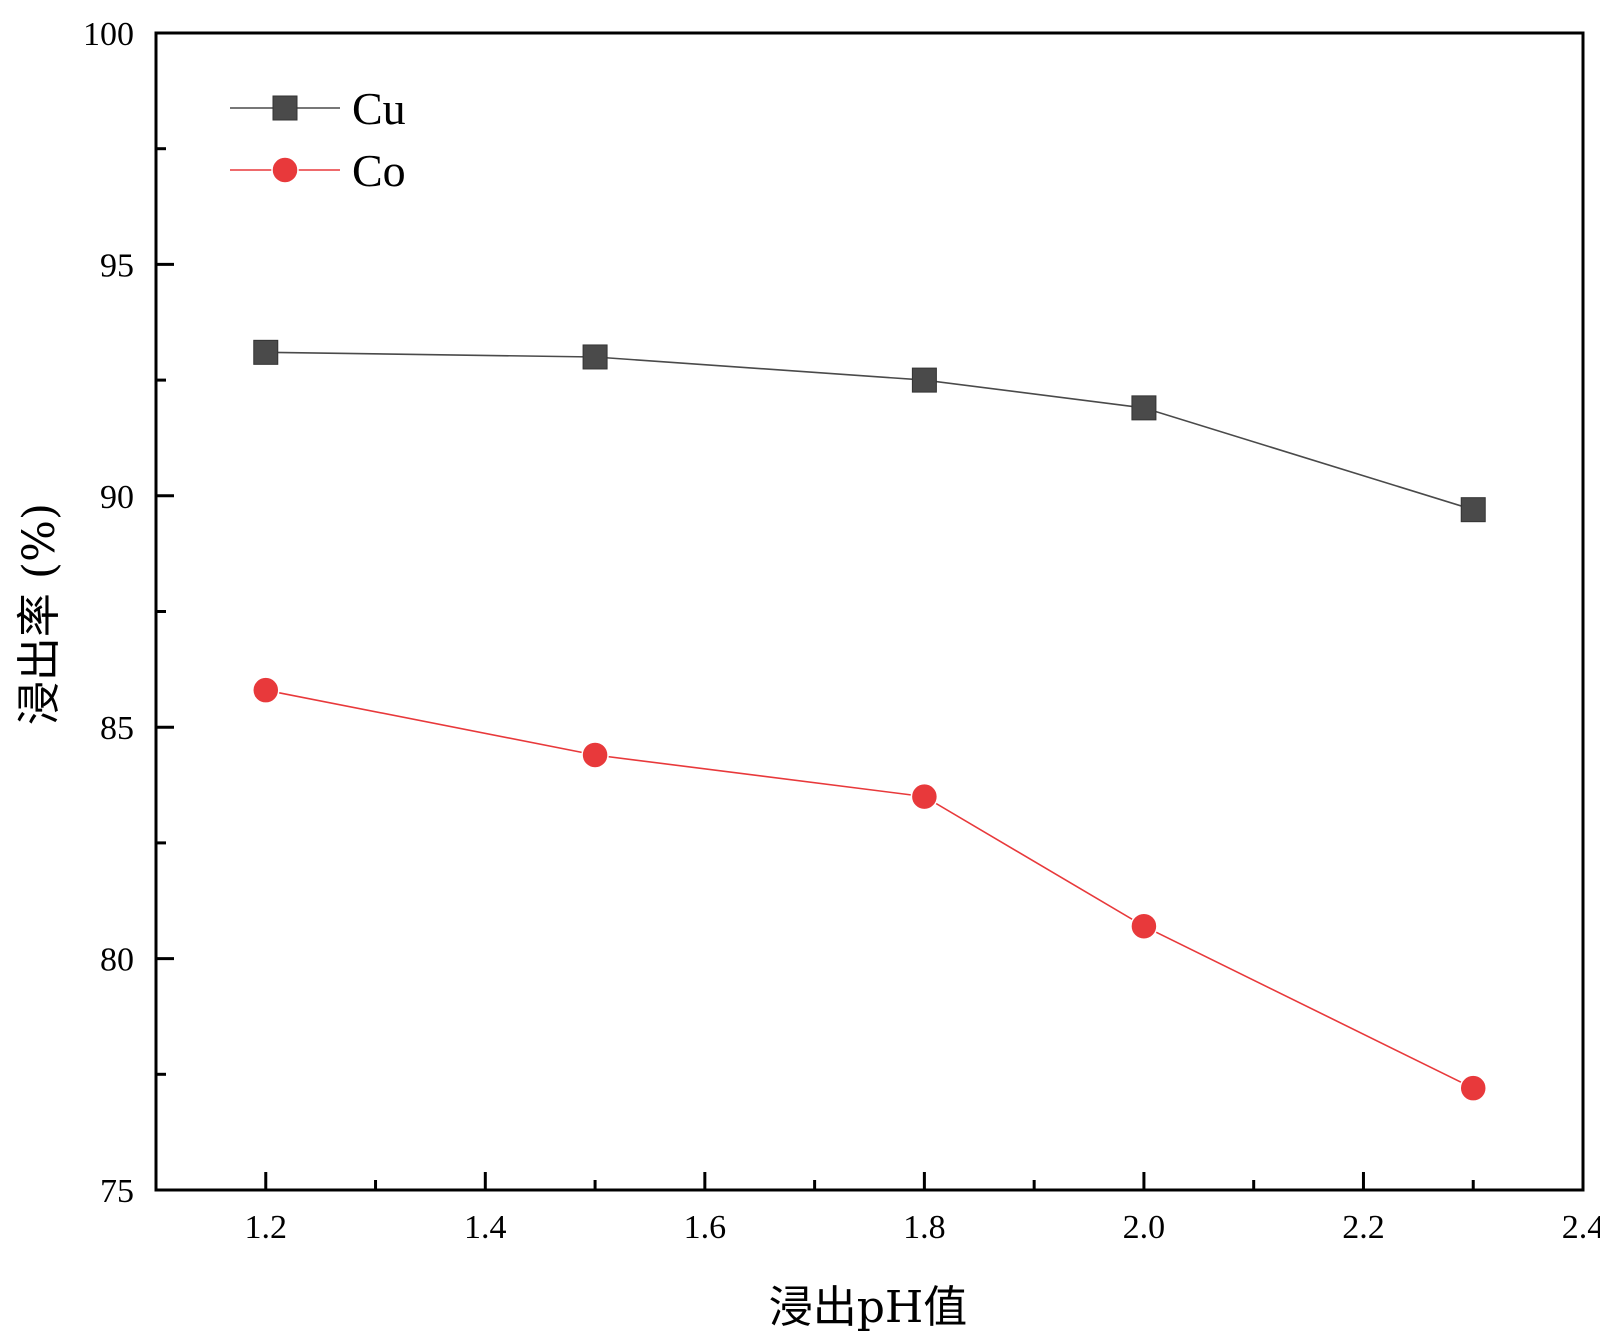  I want to click on x-tick-label: 1.2, so click(266, 1227).